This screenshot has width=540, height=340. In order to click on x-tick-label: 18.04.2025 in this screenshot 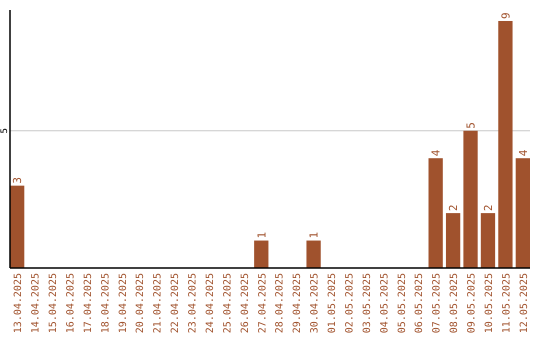, I will do `click(106, 303)`.